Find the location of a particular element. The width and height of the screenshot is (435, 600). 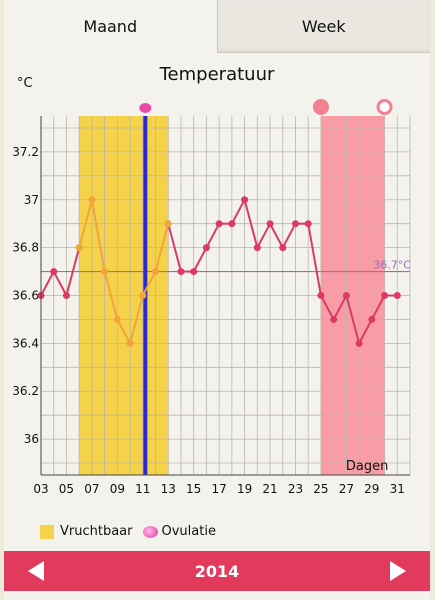

y-tick-label: 37.2 is located at coordinates (25, 152).